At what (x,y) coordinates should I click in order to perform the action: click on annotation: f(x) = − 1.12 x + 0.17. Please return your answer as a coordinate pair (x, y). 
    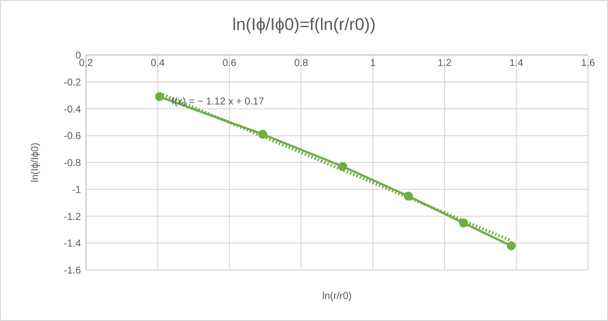
    Looking at the image, I should click on (218, 102).